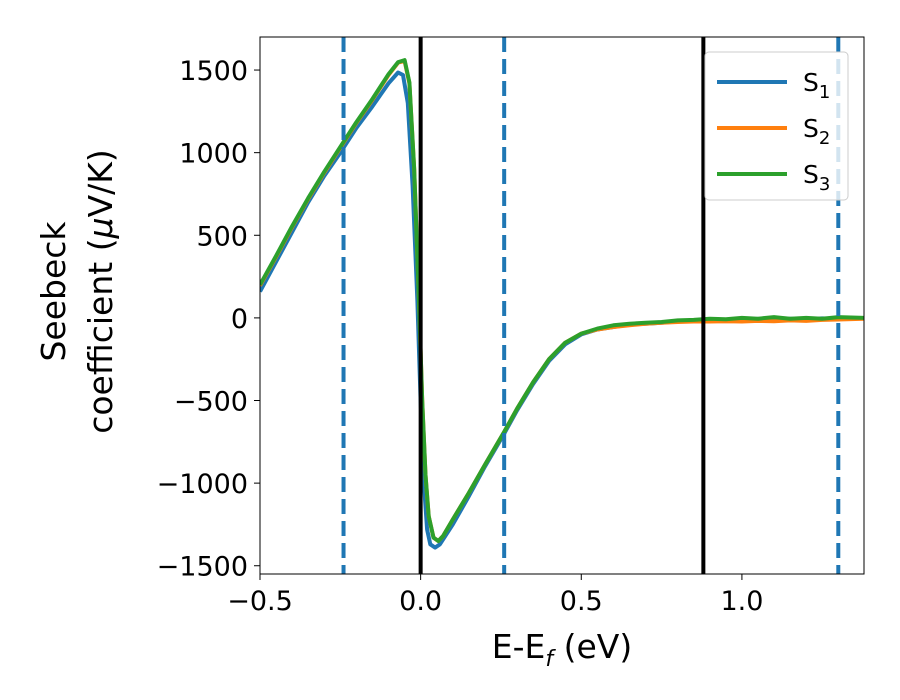  I want to click on x-tick-label: 0.0, so click(420, 601).